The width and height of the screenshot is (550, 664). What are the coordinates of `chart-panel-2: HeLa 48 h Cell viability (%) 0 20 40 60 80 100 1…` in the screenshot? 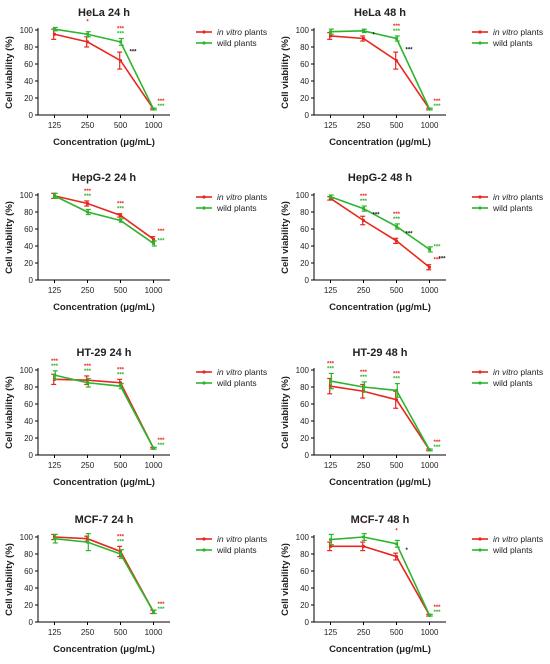 It's located at (411, 77).